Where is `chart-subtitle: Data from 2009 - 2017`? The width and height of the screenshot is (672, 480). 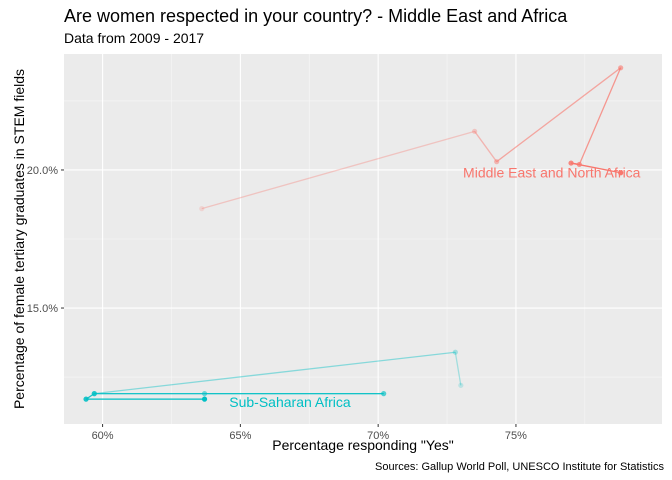 chart-subtitle: Data from 2009 - 2017 is located at coordinates (134, 38).